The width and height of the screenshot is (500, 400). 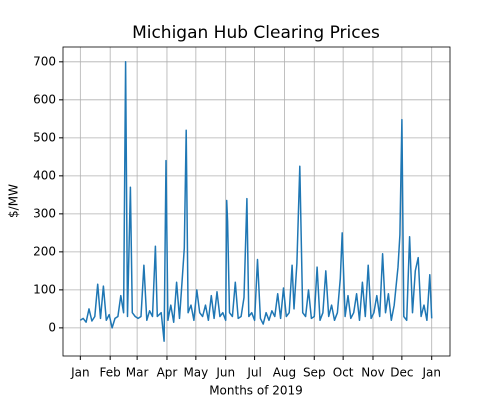 I want to click on y-tick-label: 100, so click(x=44, y=289).